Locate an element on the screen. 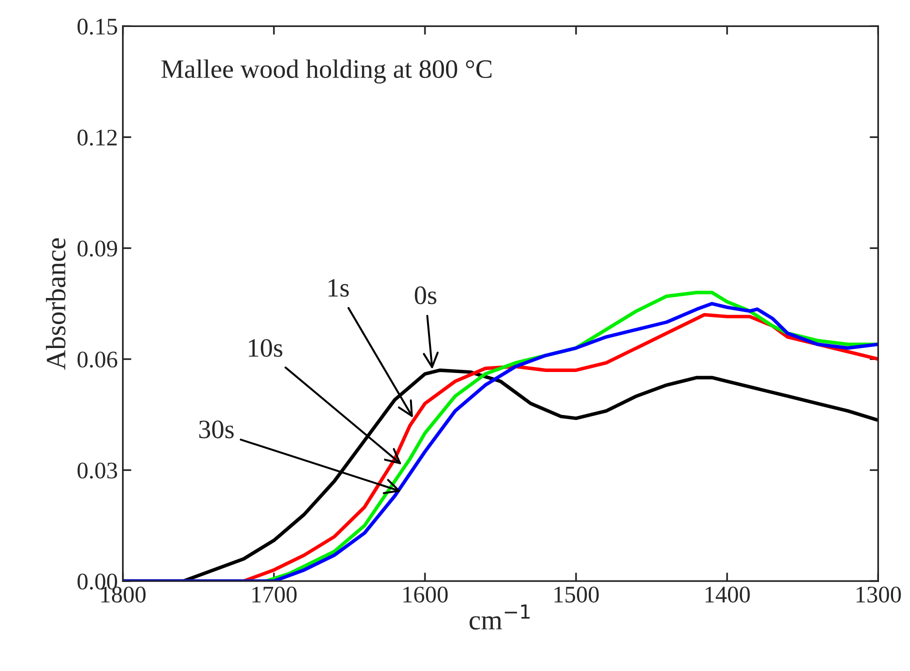 This screenshot has width=910, height=671. x-tick-label: 1500 is located at coordinates (576, 594).